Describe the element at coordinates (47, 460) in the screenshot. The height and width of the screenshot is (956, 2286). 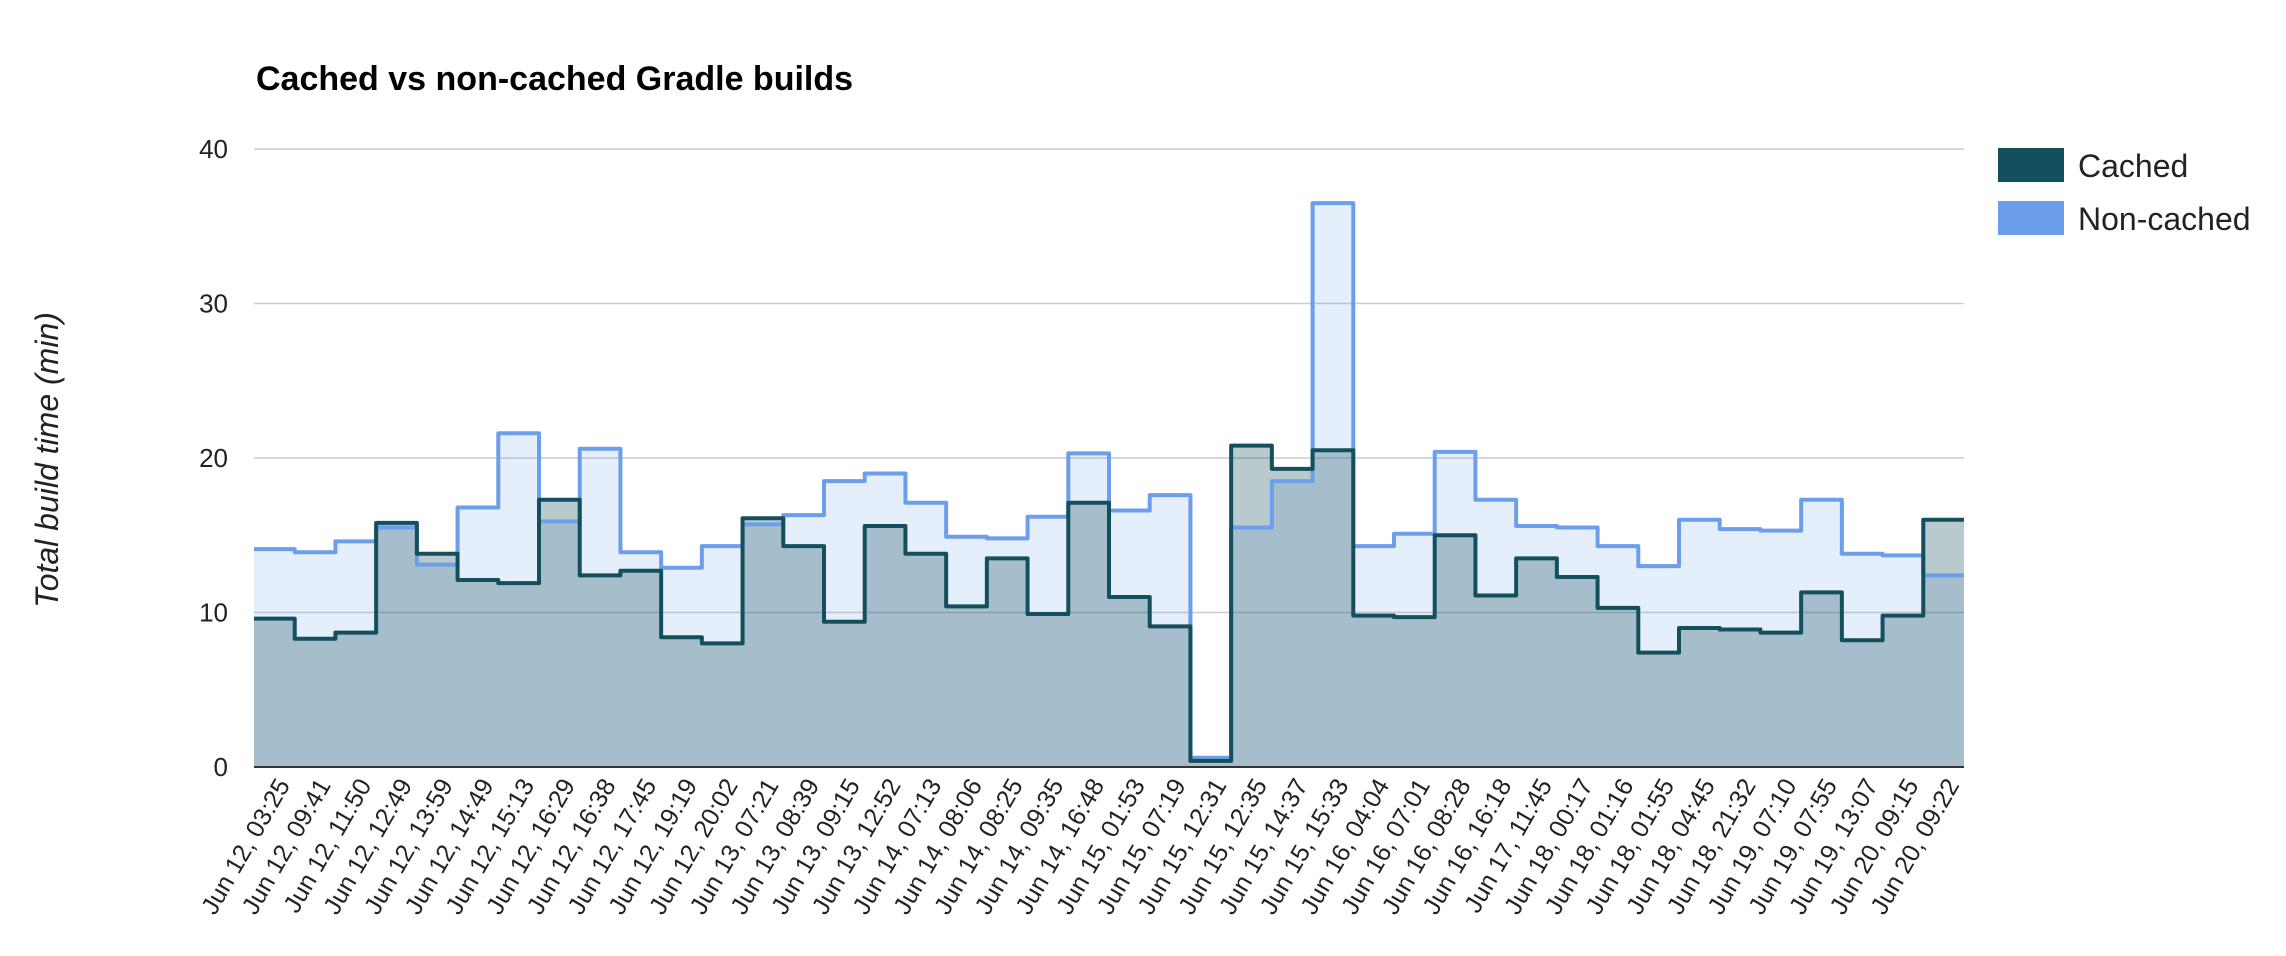
I see `y-axis-label: Total build time (min)` at that location.